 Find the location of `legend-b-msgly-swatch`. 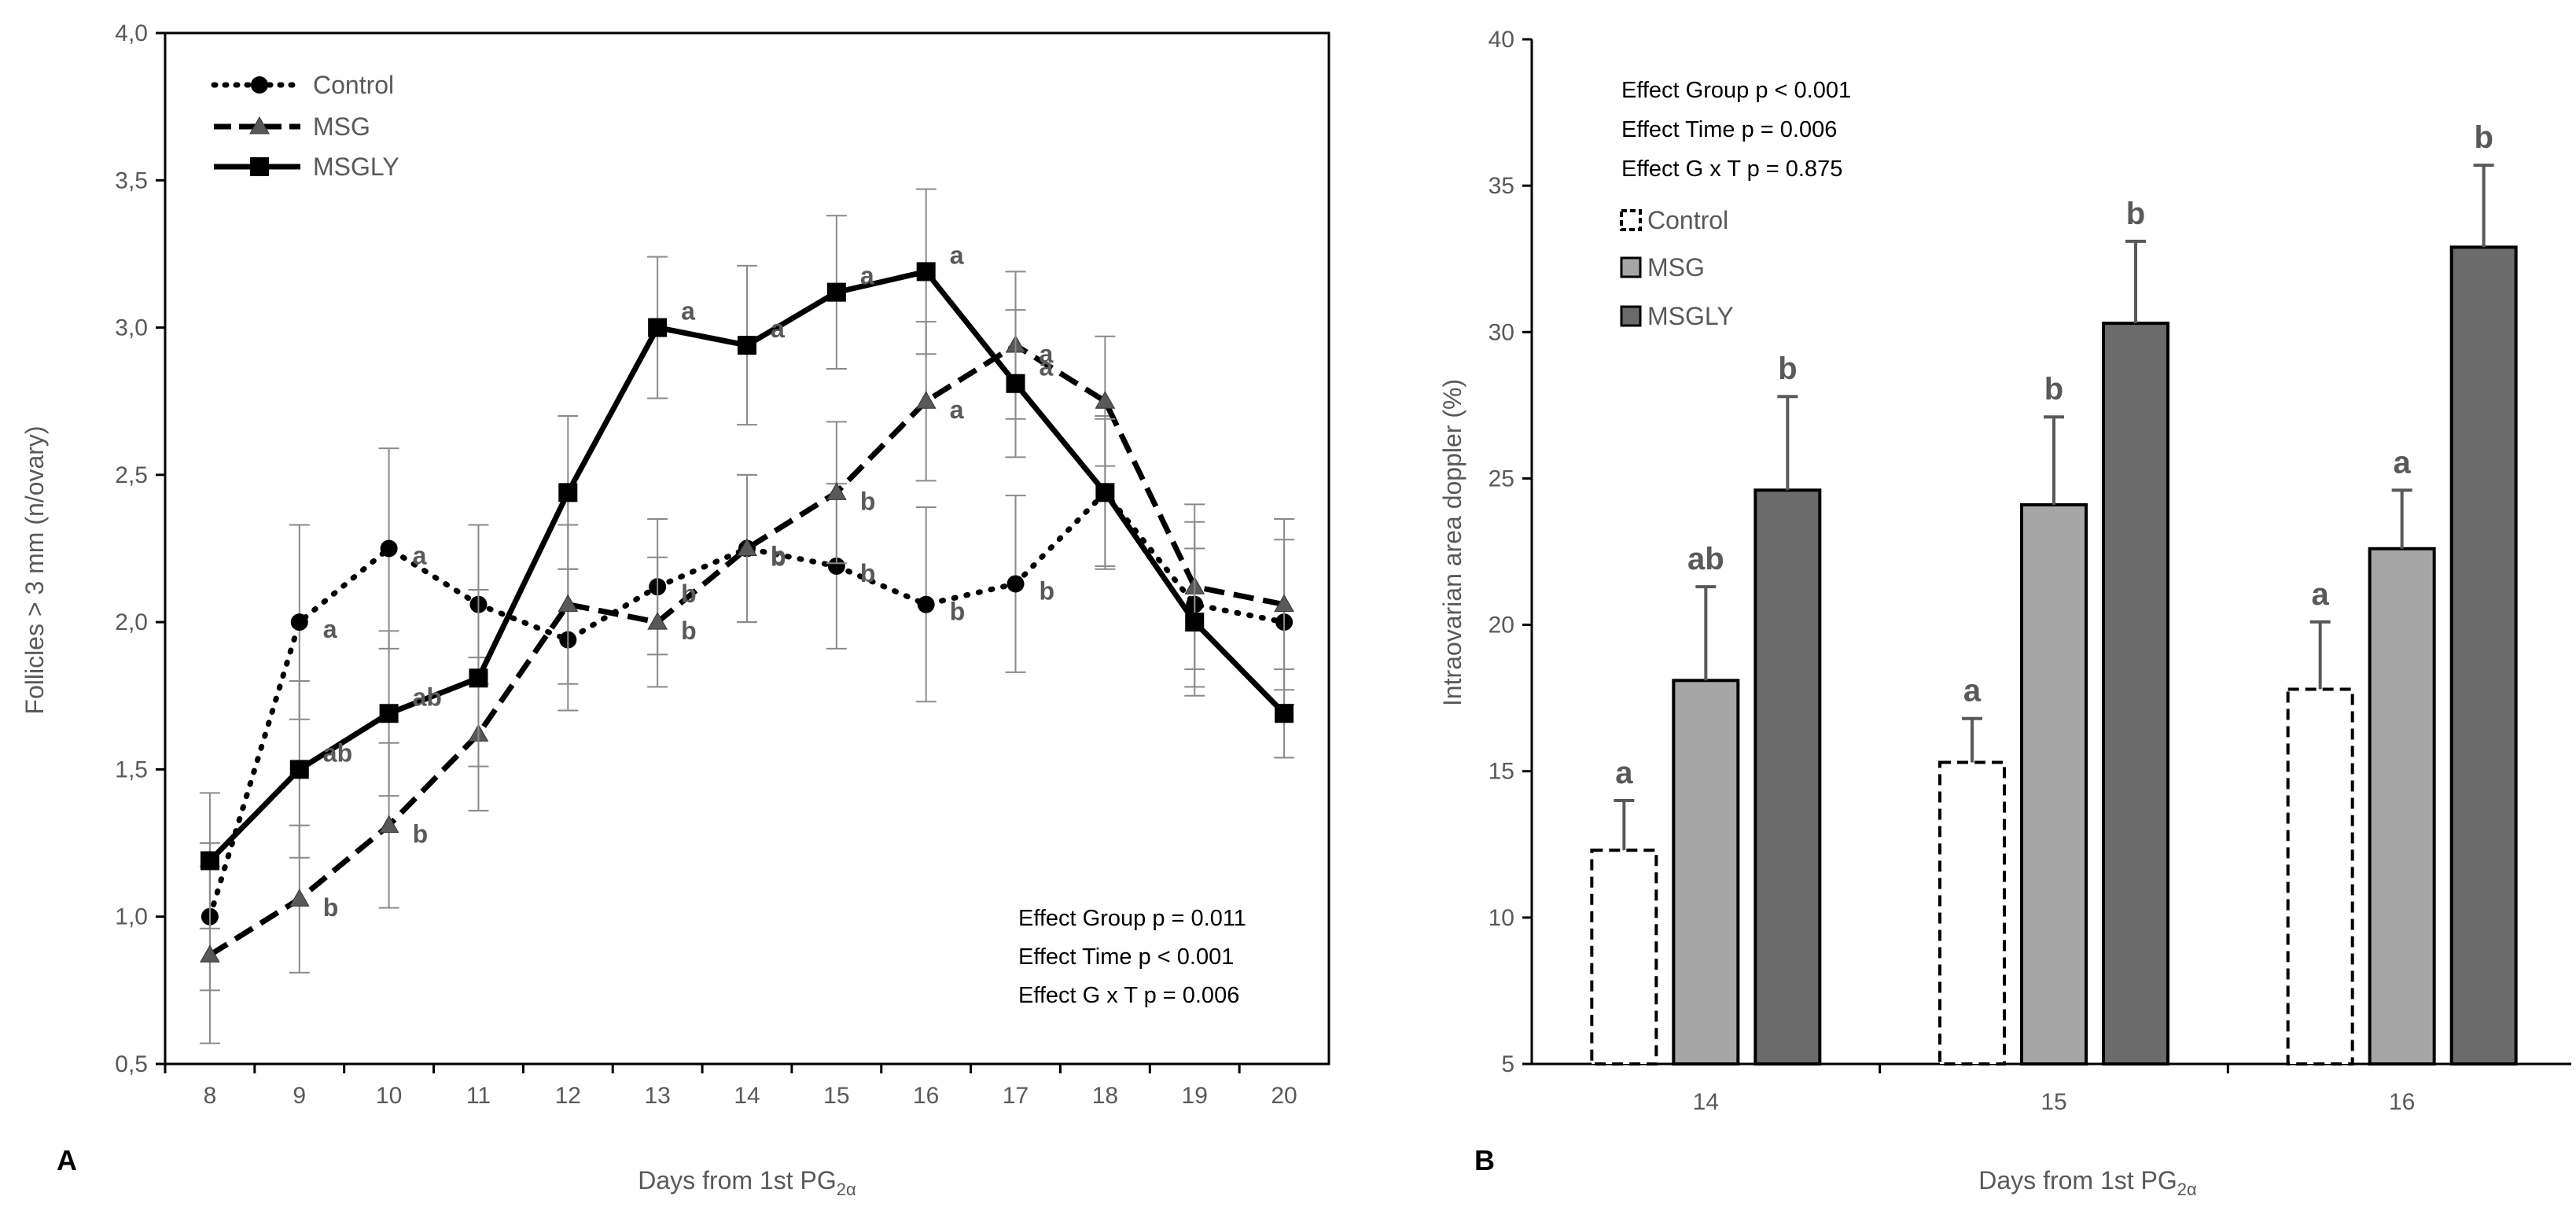

legend-b-msgly-swatch is located at coordinates (1631, 316).